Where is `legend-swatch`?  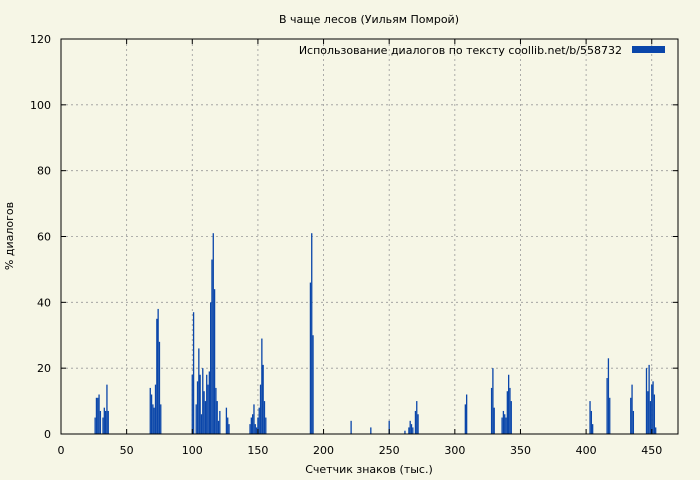
legend-swatch is located at coordinates (648, 49).